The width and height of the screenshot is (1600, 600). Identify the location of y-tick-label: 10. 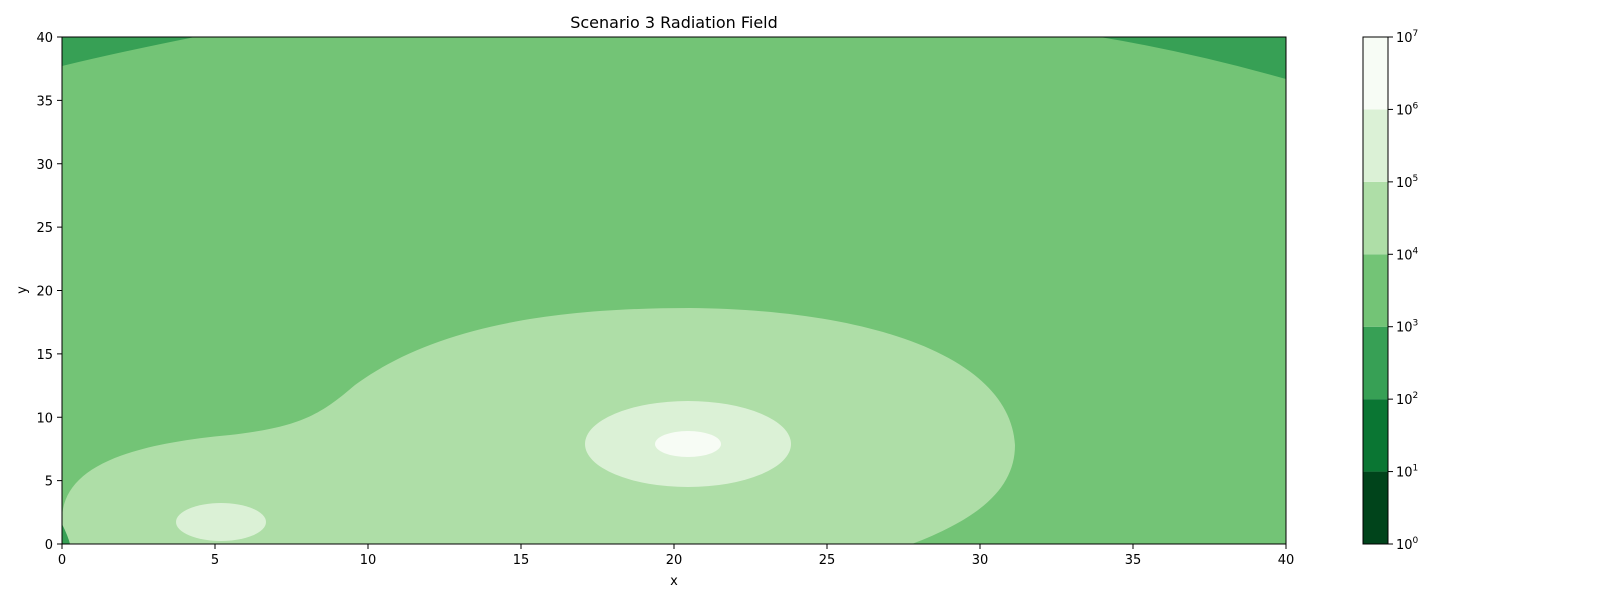
(44, 418).